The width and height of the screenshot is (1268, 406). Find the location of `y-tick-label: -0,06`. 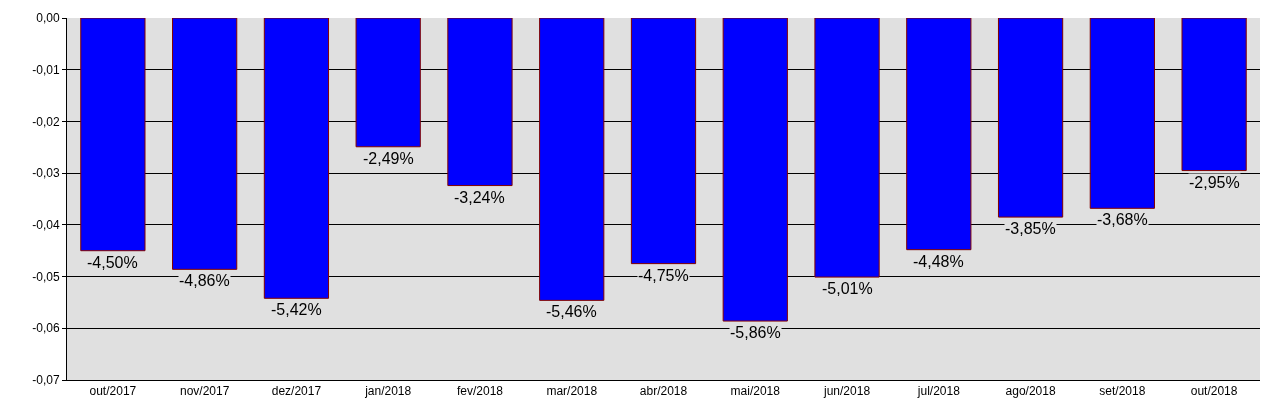

y-tick-label: -0,06 is located at coordinates (46, 328).